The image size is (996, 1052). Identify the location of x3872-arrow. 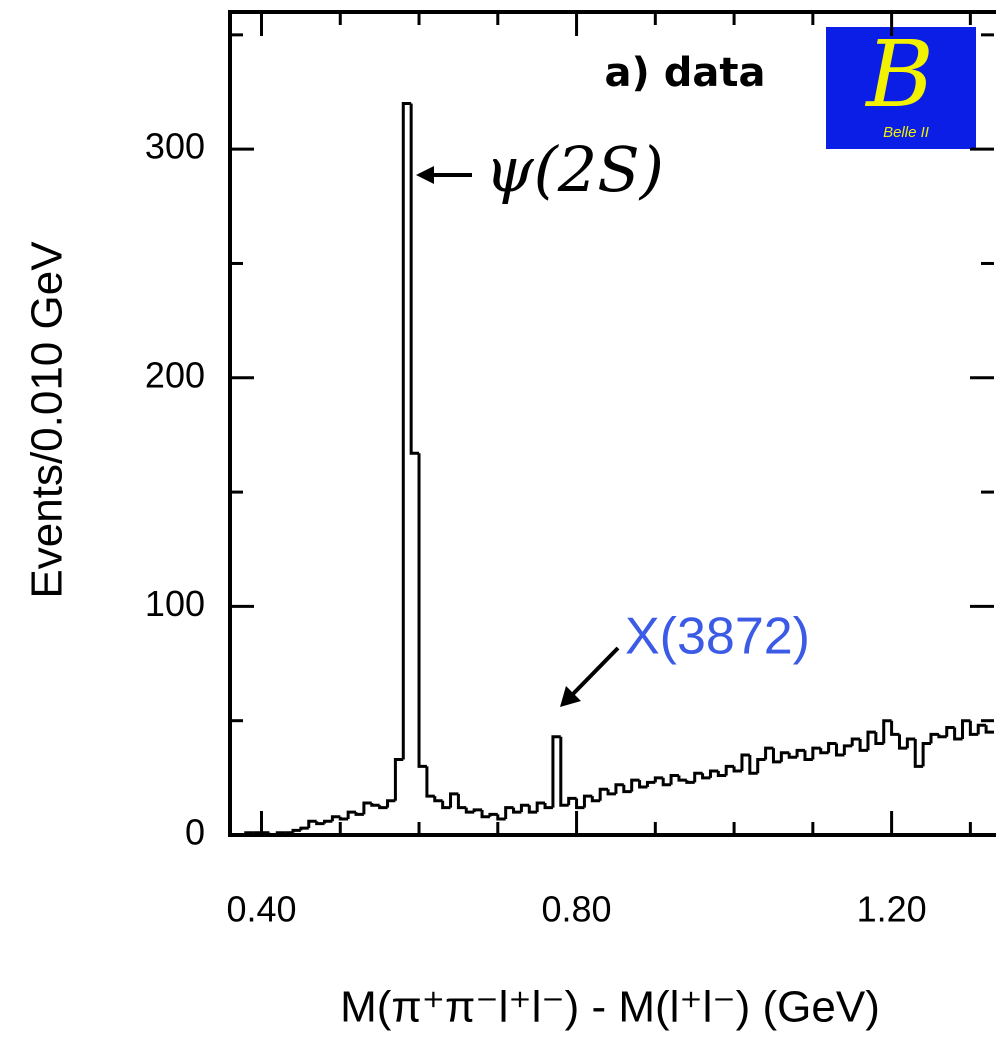
(595, 671).